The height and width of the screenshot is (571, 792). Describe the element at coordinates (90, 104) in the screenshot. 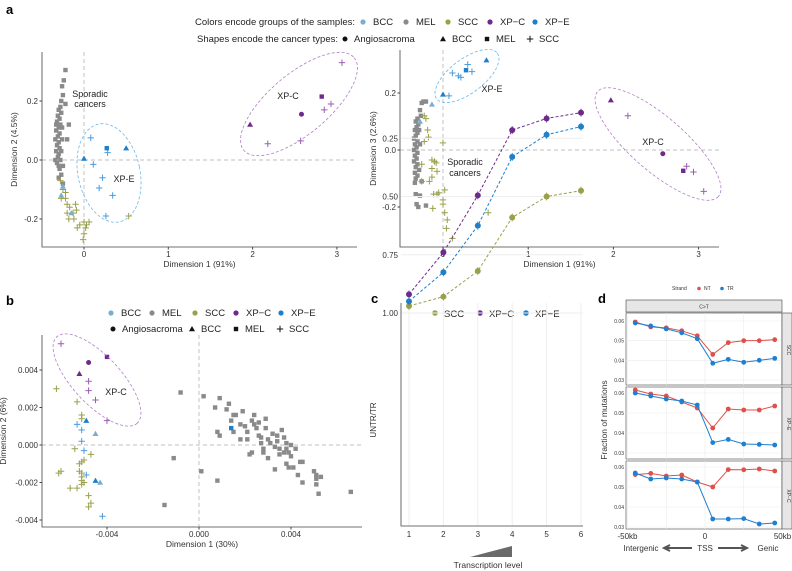

I see `sporadic-label-2: cancers` at that location.